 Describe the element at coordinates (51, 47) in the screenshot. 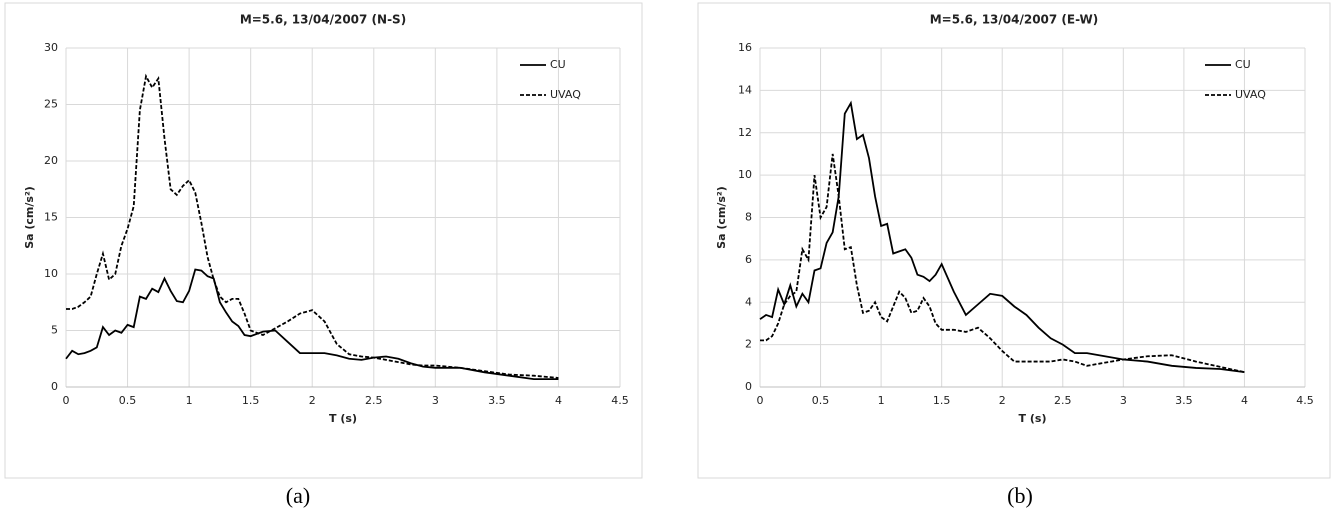

I see `y-tick-label: 30` at that location.